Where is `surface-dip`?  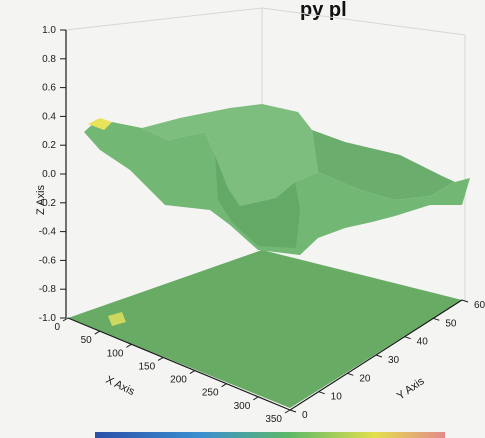
surface-dip is located at coordinates (257, 201).